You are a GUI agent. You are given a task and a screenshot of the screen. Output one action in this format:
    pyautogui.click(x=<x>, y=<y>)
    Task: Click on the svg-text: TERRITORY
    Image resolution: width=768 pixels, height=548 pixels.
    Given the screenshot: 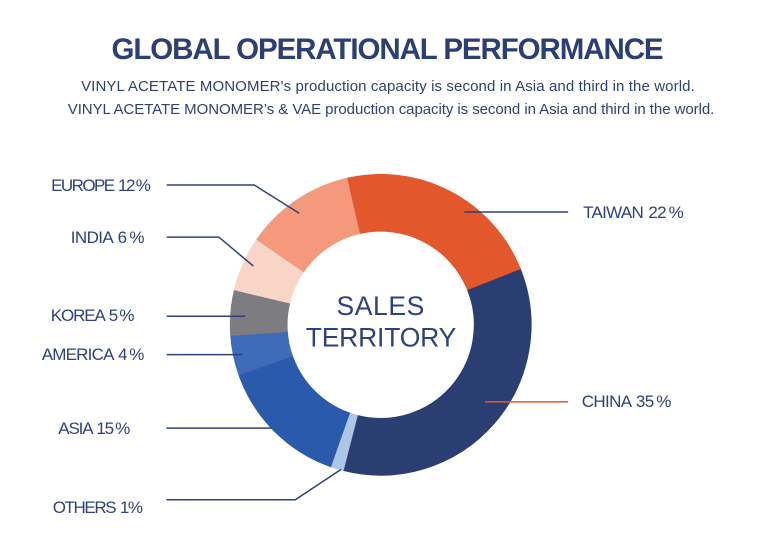 What is the action you would take?
    pyautogui.click(x=381, y=338)
    